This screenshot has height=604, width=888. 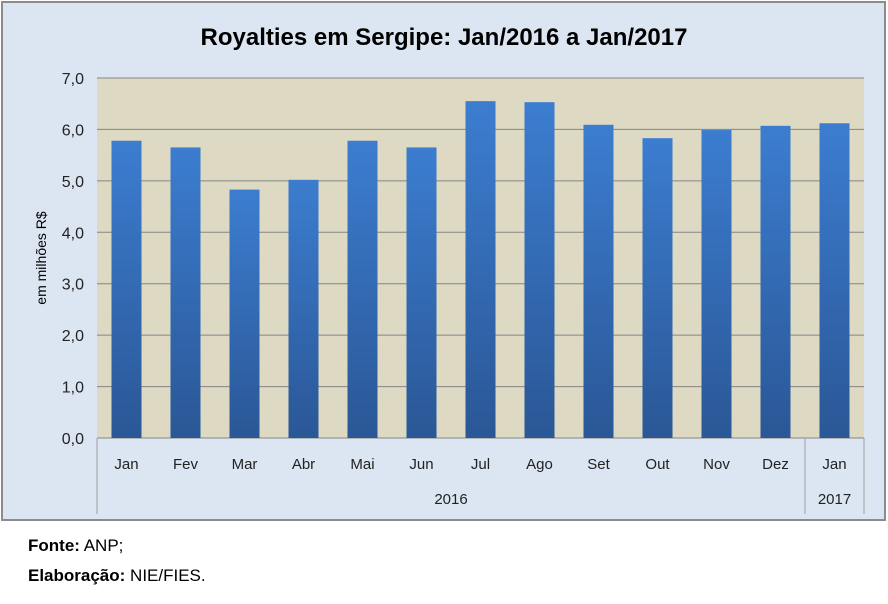 I want to click on x-tick-label: Dez, so click(x=775, y=464).